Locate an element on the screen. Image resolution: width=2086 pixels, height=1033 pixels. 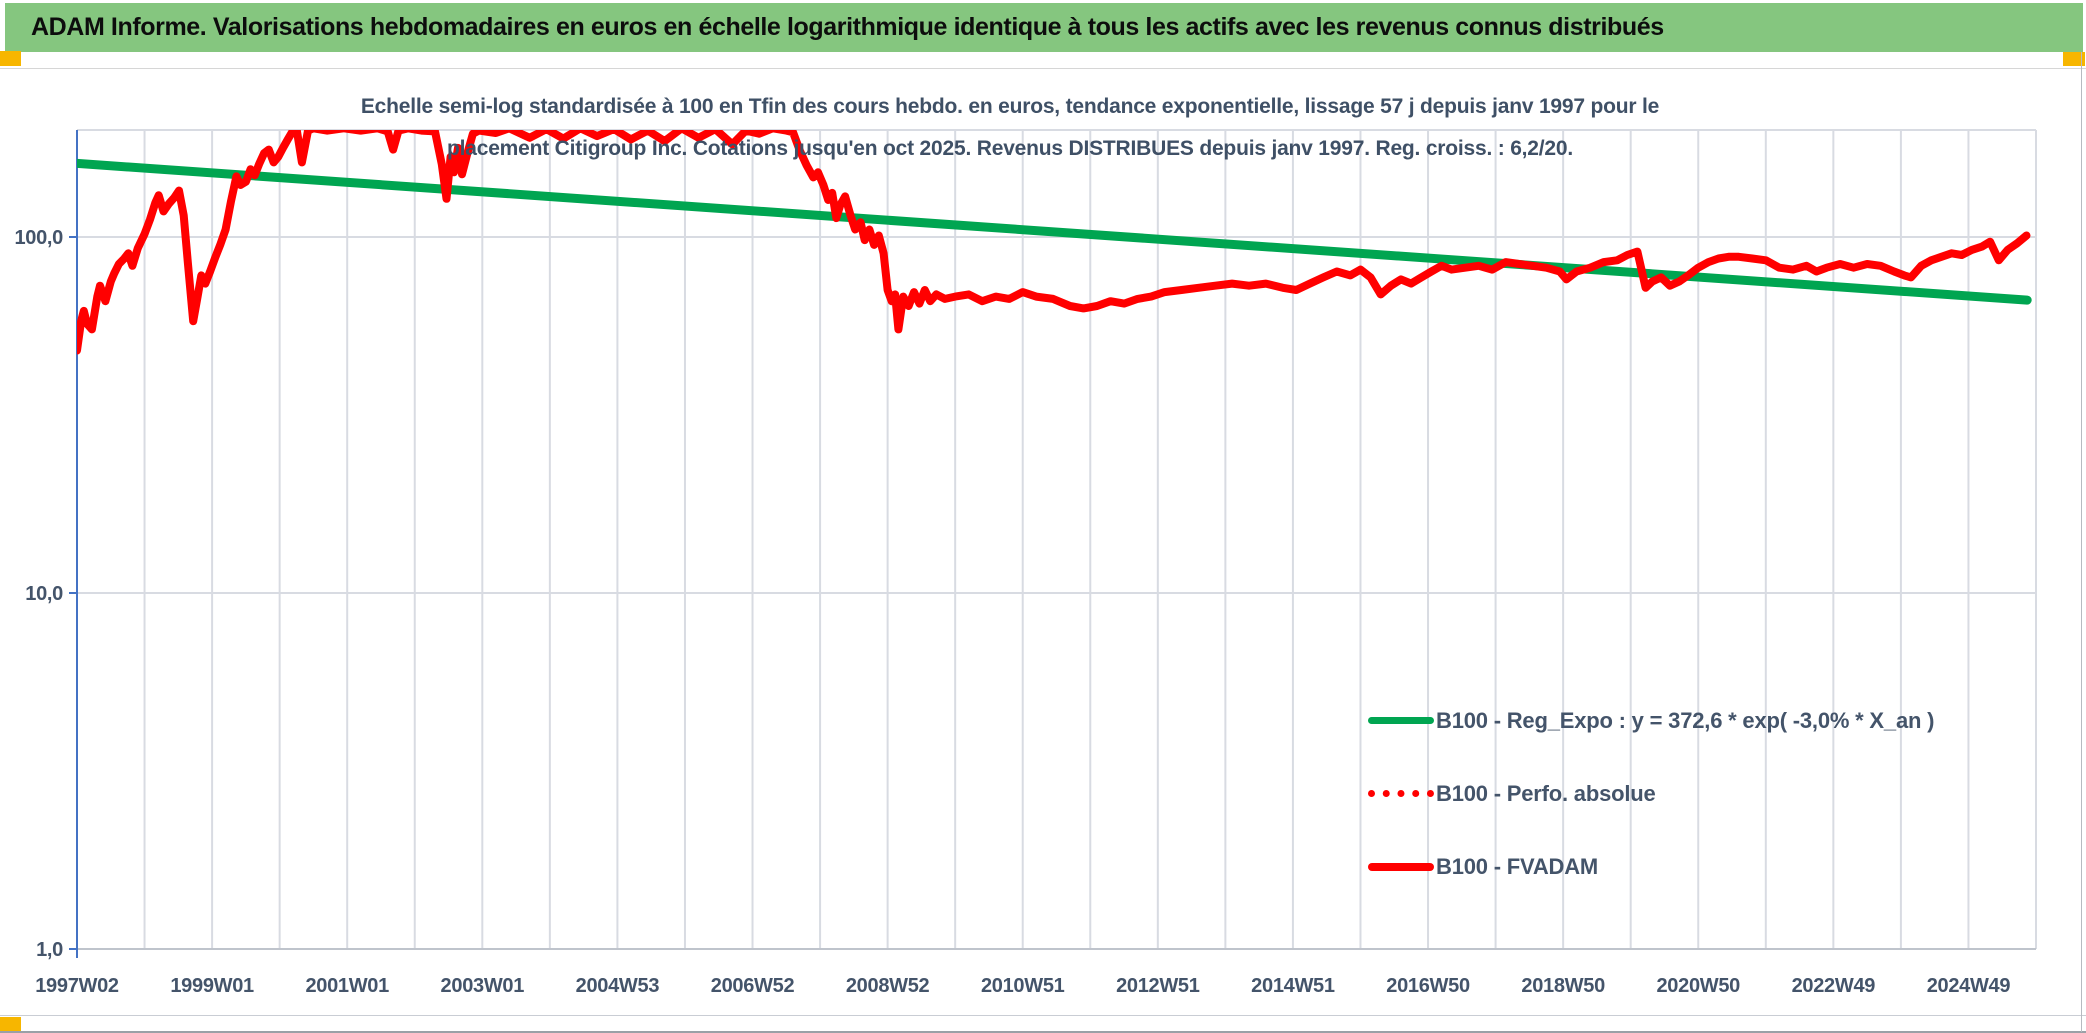
legend-item-perfo-absolue: B100 - Perfo. absolue is located at coordinates (1651, 793).